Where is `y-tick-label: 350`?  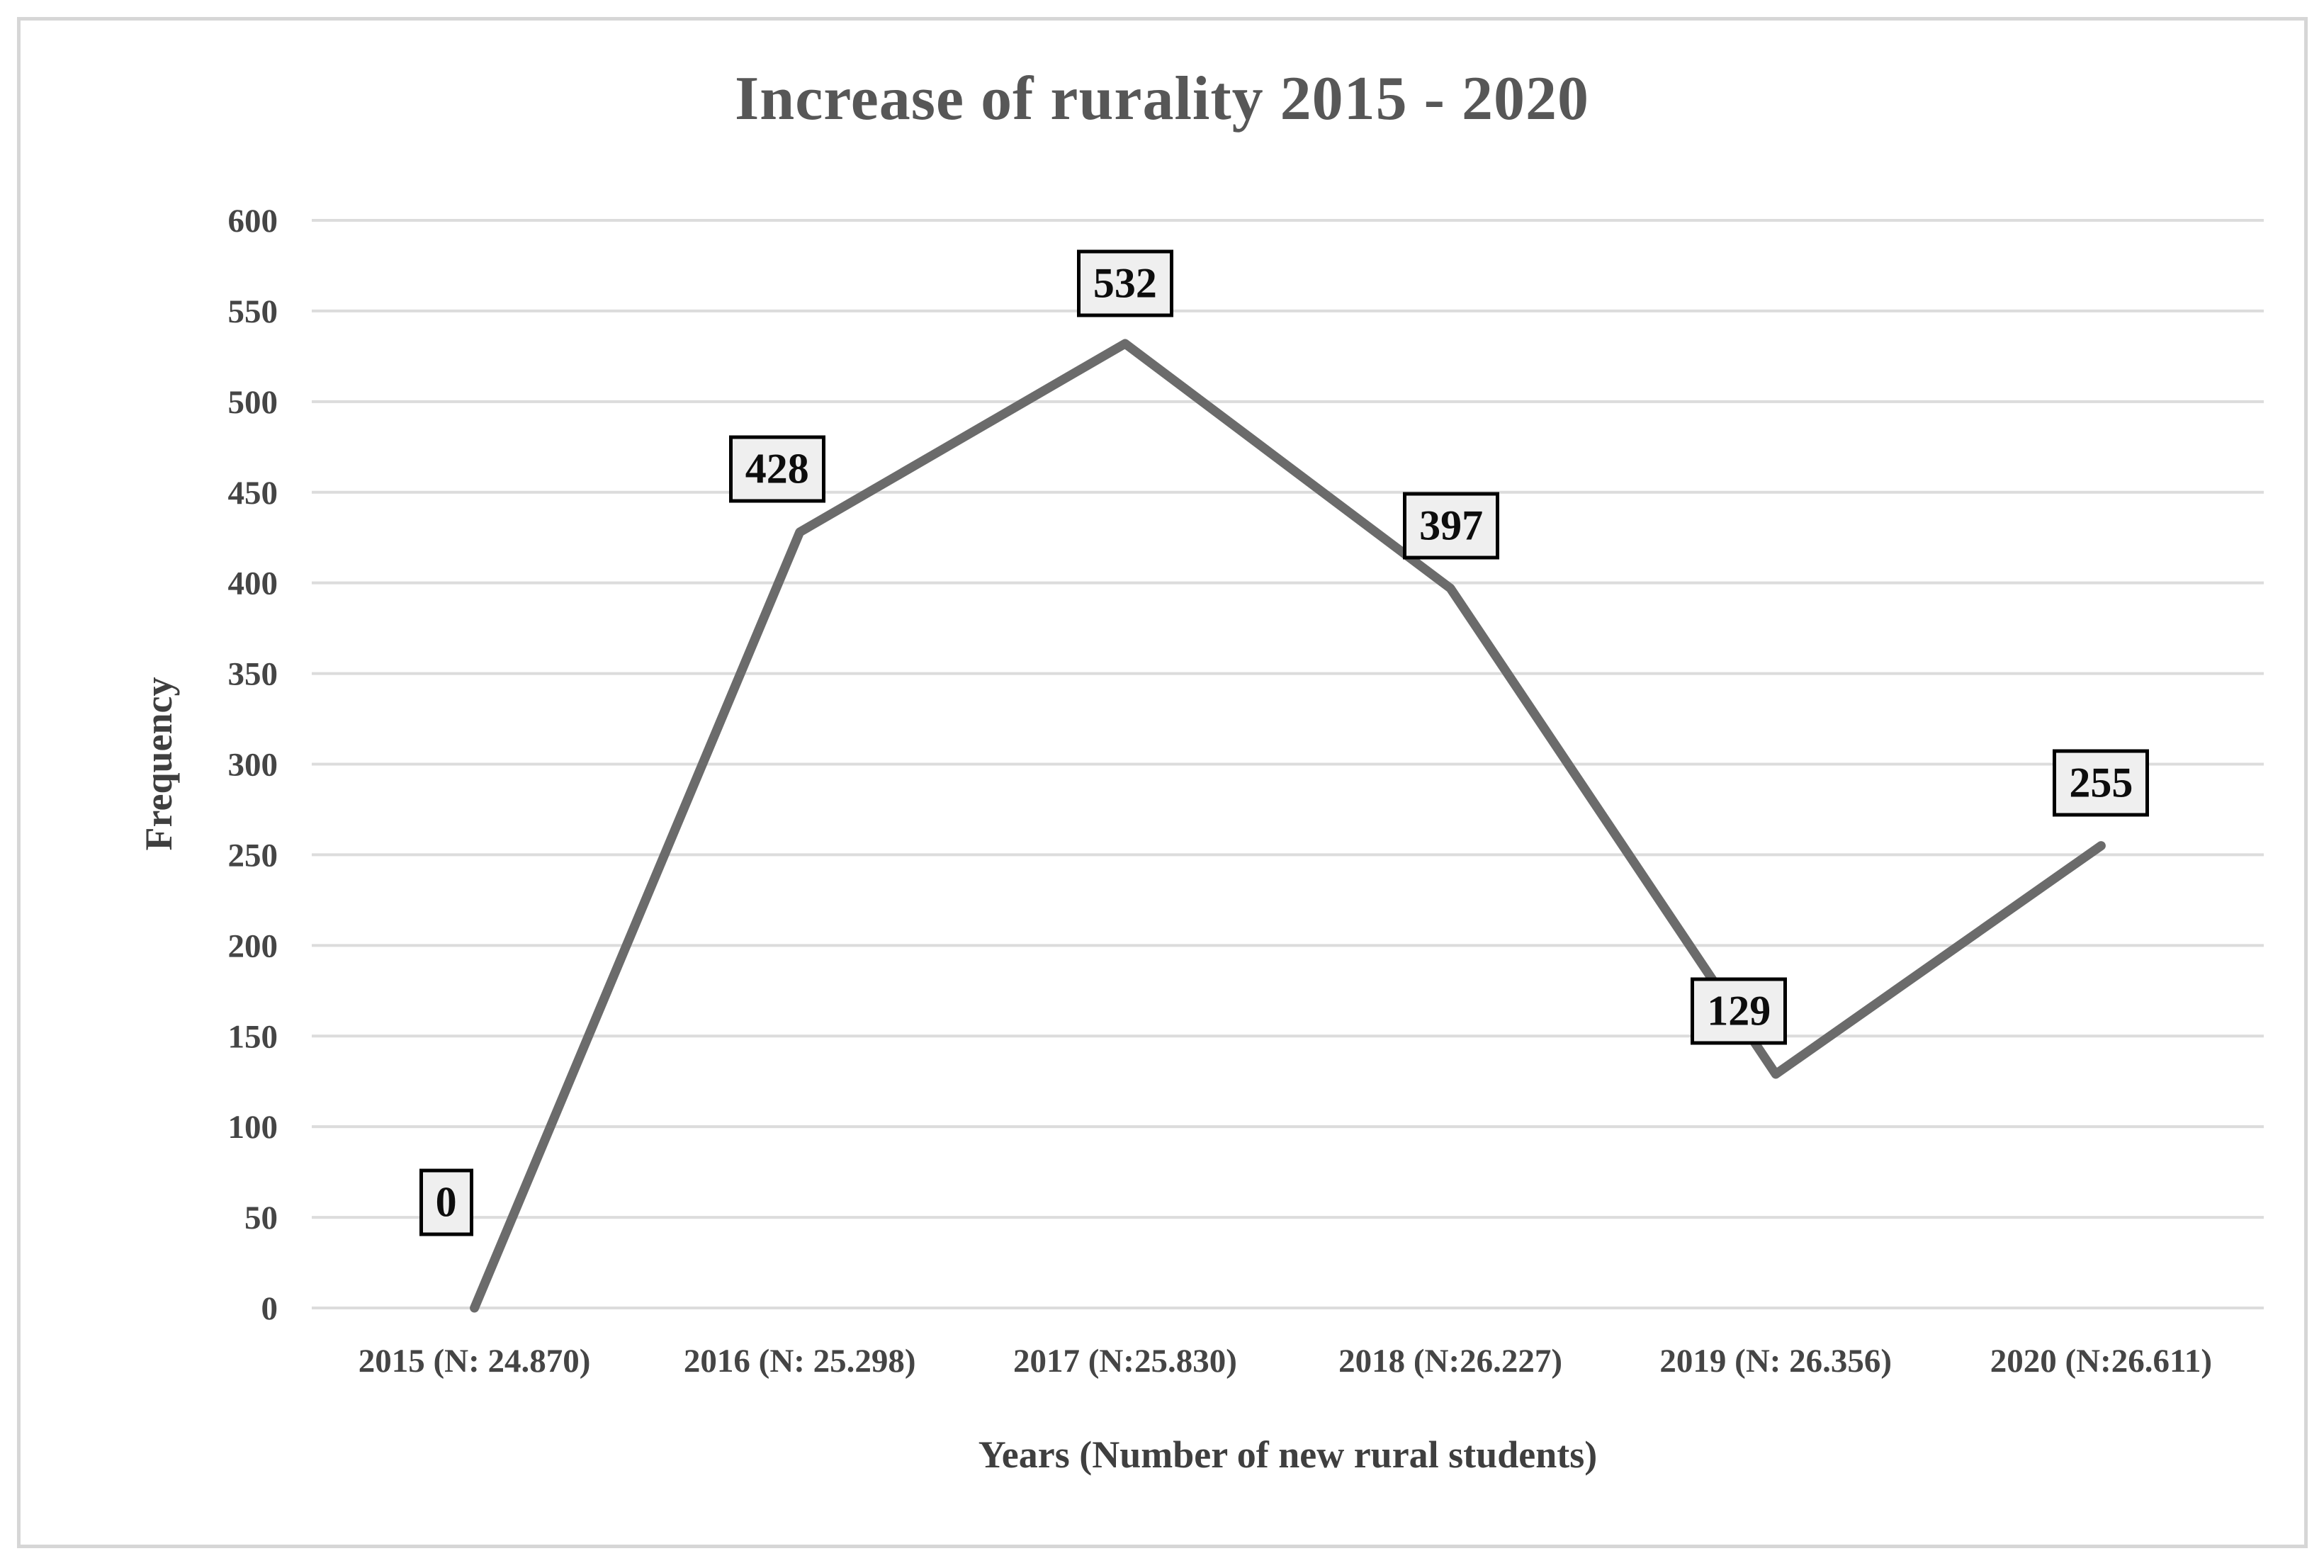
y-tick-label: 350 is located at coordinates (253, 674).